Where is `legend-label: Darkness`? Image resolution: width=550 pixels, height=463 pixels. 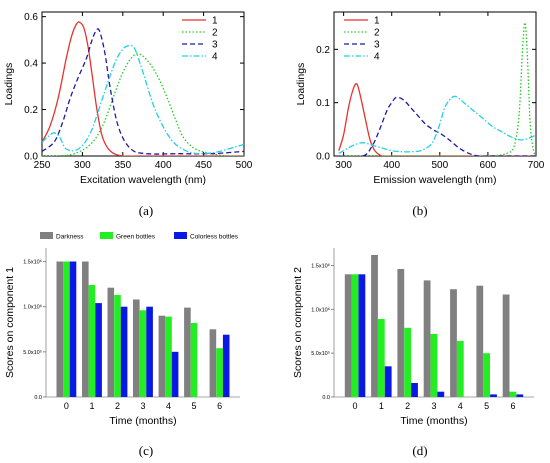
legend-label: Darkness is located at coordinates (70, 237).